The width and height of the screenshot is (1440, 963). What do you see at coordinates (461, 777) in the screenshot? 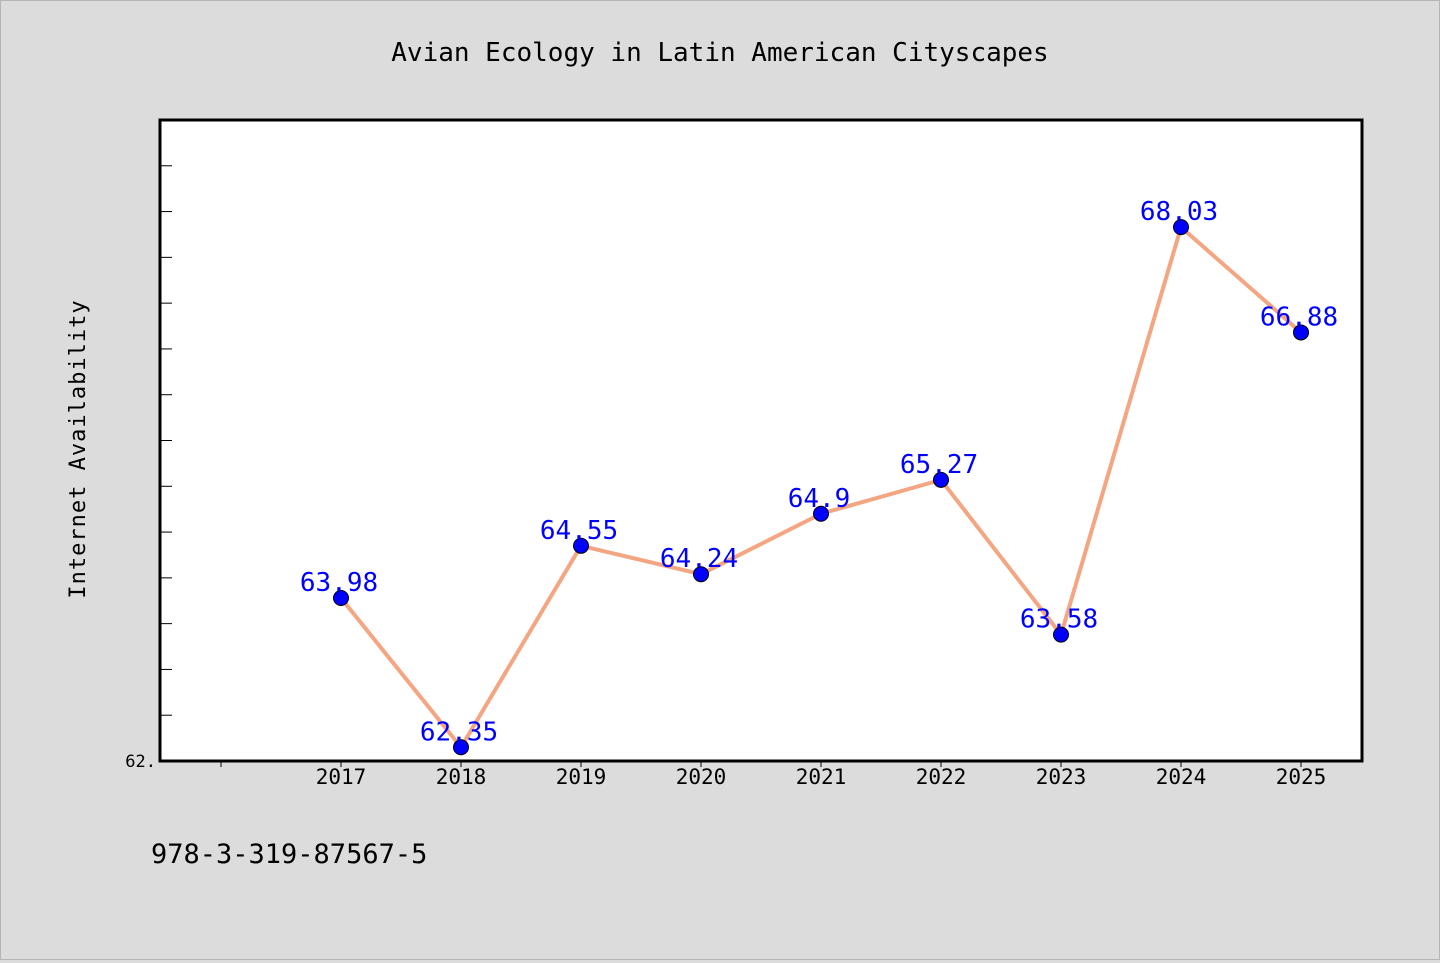
I see `x-tick-label: 2018` at bounding box center [461, 777].